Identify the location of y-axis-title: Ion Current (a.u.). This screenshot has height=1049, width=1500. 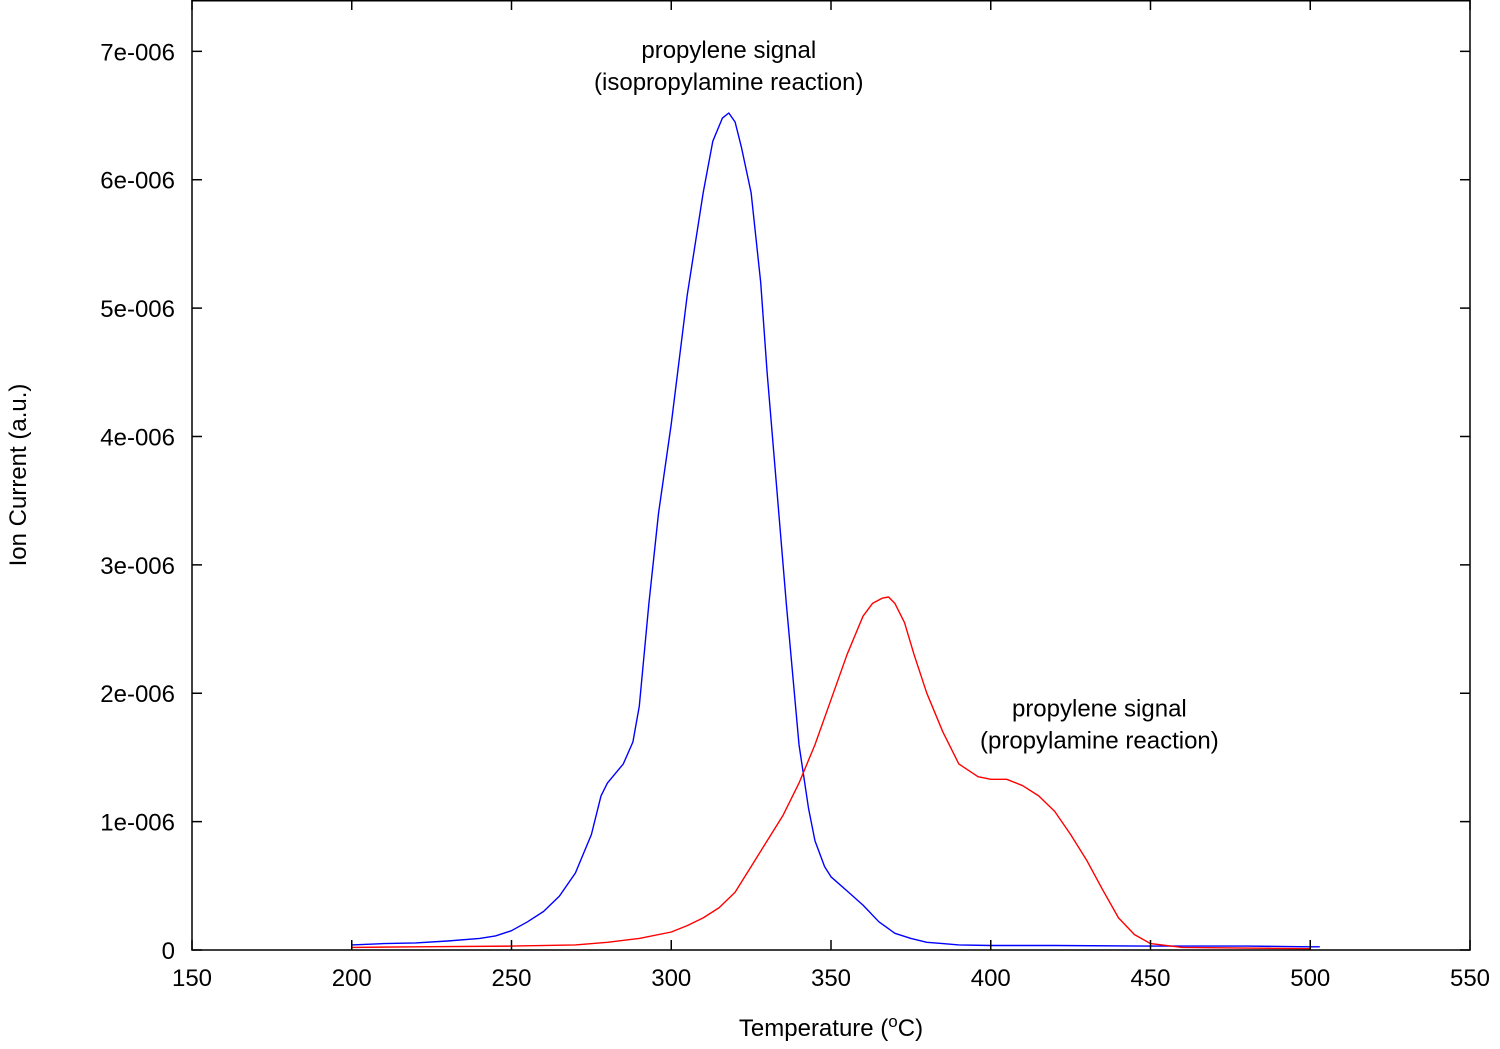
(18, 475).